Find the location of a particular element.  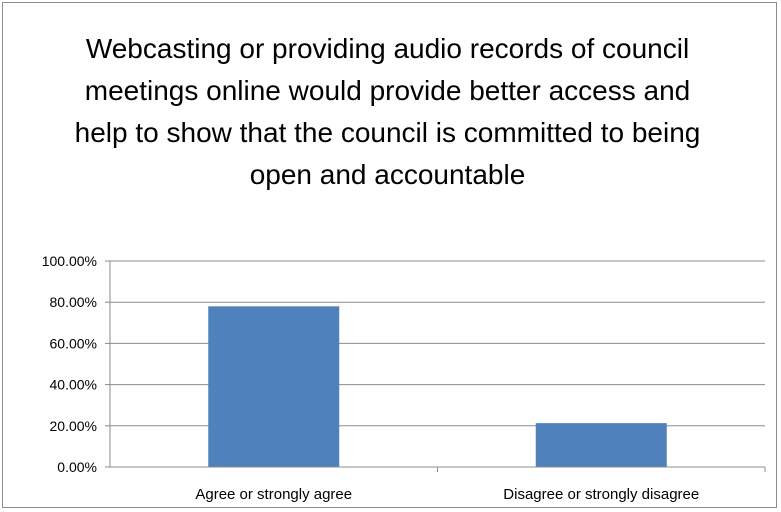

y-axis-ticks: 0.00% 20.00% 40.00% 60.00% 80.00% 100.00% is located at coordinates (76, 364).